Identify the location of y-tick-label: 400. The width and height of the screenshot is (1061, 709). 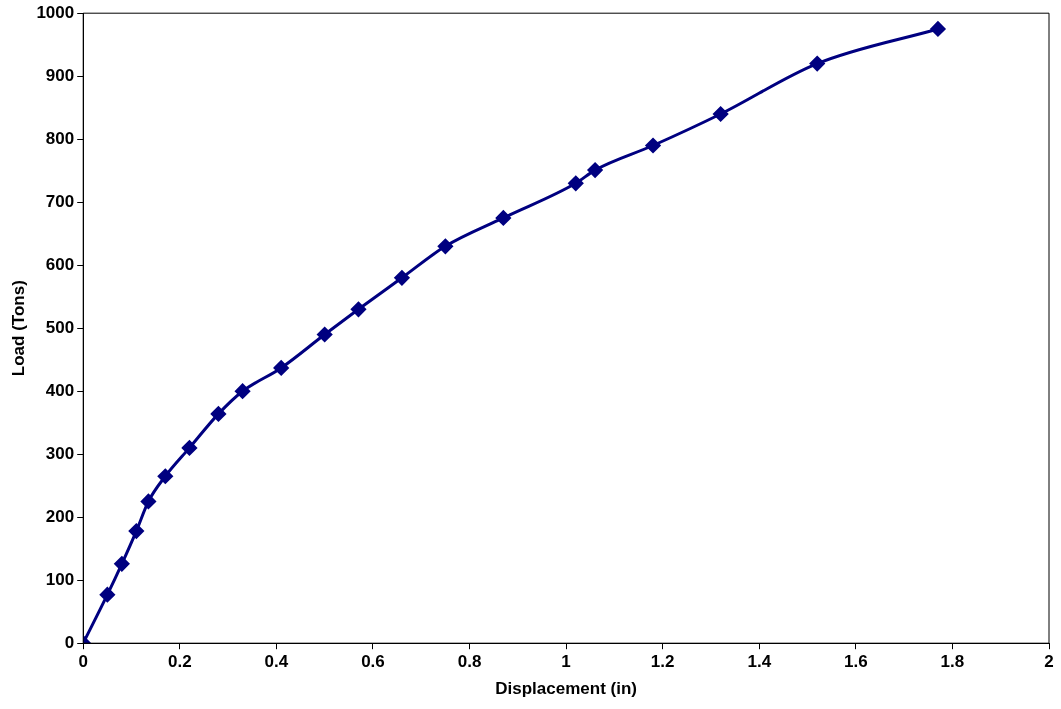
(60, 390).